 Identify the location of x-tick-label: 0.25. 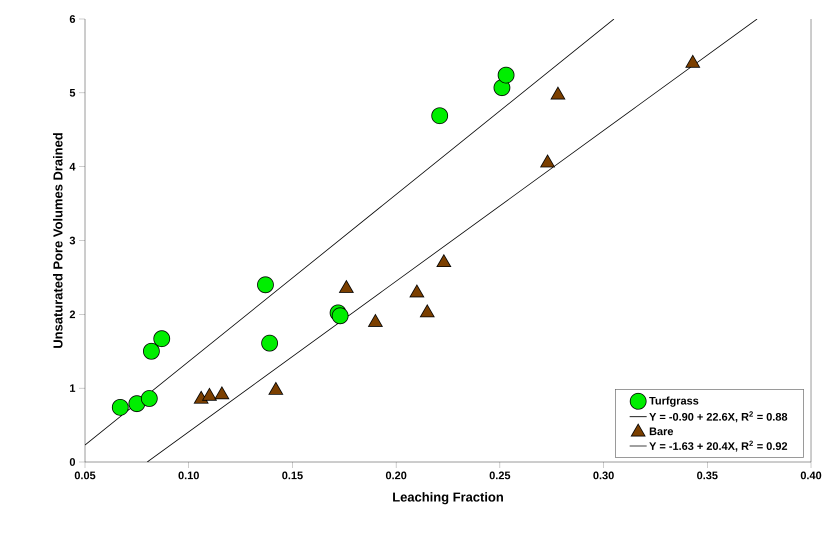
(500, 476).